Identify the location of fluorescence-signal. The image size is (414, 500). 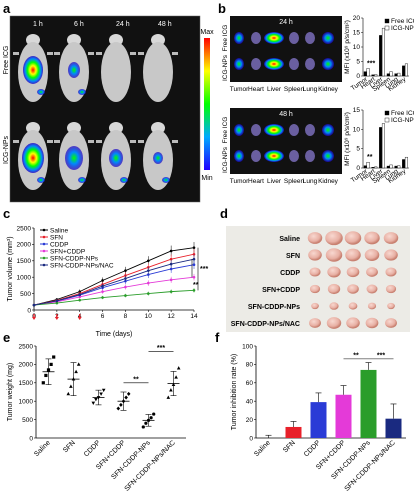
(33, 158).